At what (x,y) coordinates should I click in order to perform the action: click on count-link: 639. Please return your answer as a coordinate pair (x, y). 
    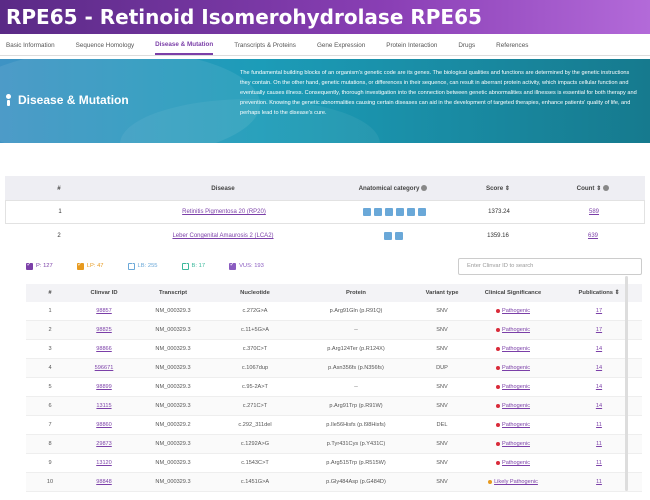
    Looking at the image, I should click on (592, 236).